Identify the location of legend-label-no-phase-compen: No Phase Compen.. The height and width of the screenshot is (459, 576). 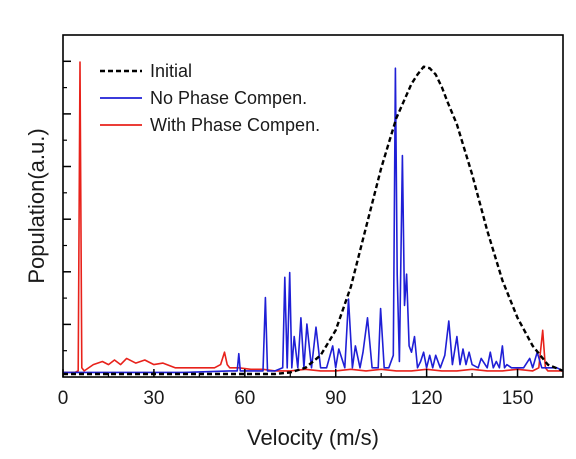
(228, 98).